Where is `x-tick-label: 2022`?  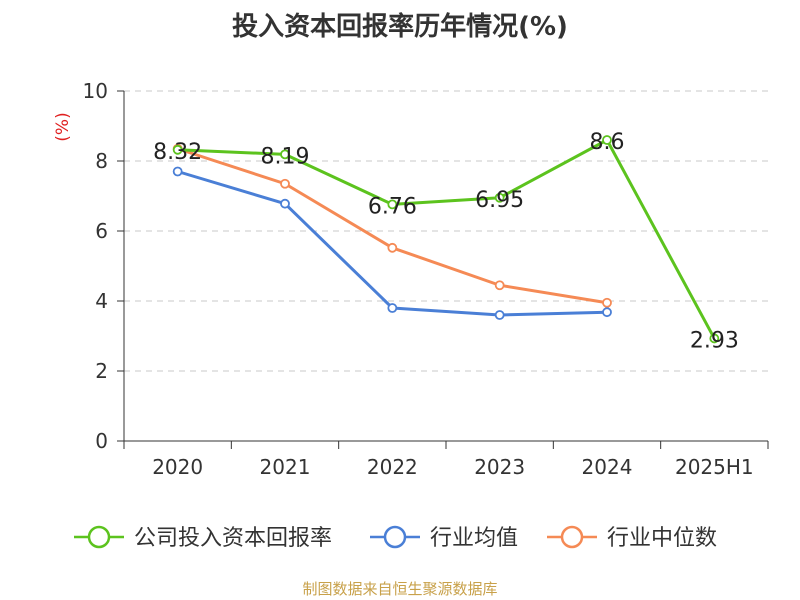
x-tick-label: 2022 is located at coordinates (392, 467).